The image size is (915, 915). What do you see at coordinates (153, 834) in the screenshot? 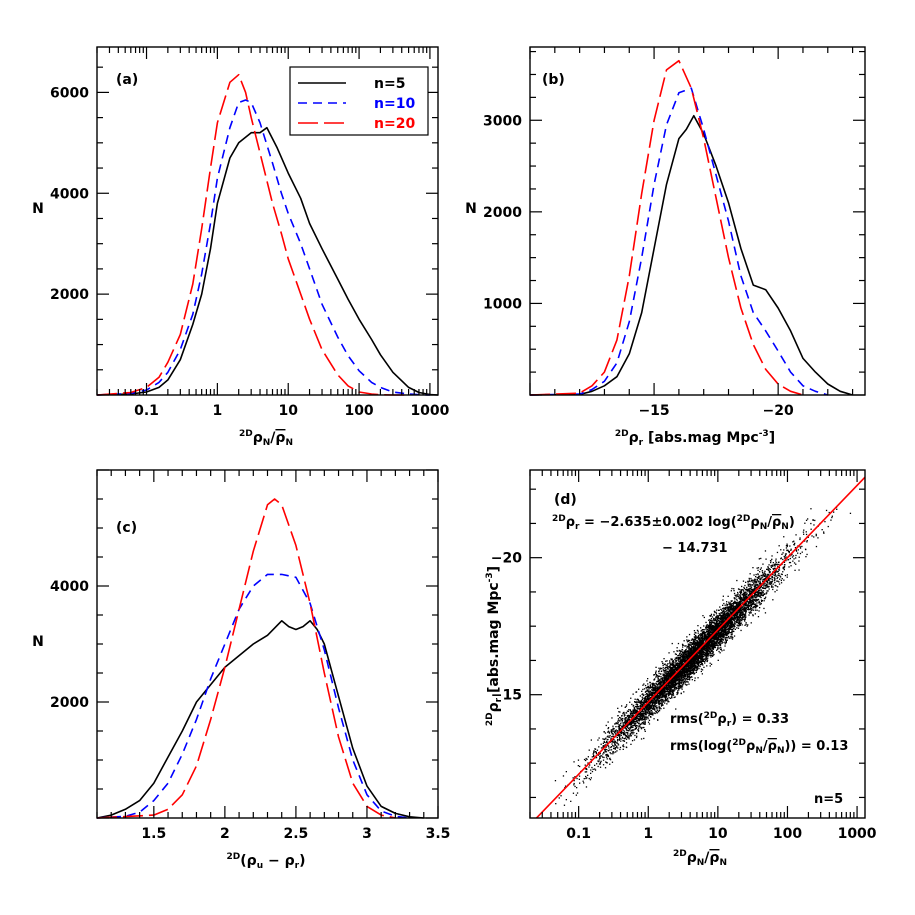
I see `x-tick-label: 1.5` at bounding box center [153, 834].